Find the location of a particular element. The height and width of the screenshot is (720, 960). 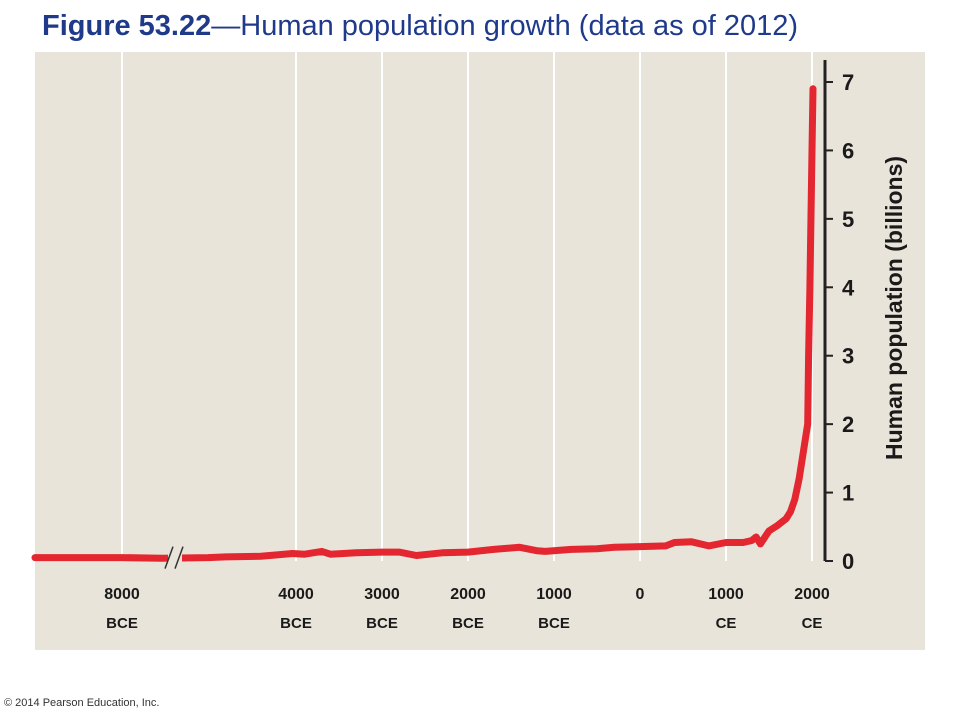

x-tick-era-0: BCE is located at coordinates (122, 623).